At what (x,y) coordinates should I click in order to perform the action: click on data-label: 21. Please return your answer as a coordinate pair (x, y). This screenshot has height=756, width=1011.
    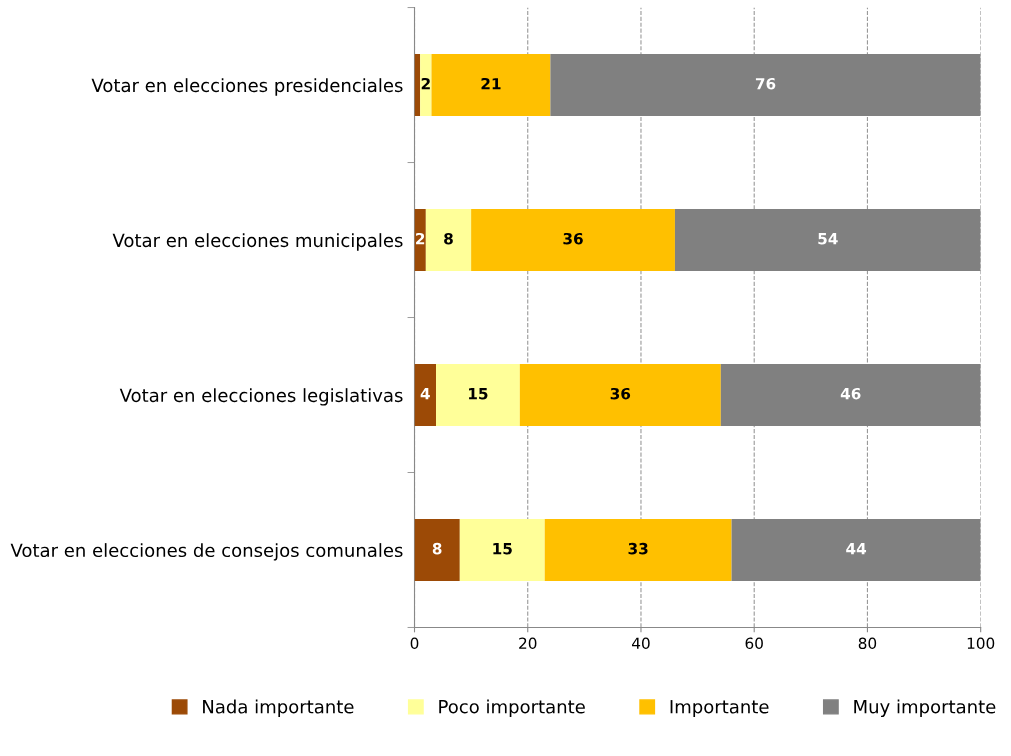
    Looking at the image, I should click on (491, 83).